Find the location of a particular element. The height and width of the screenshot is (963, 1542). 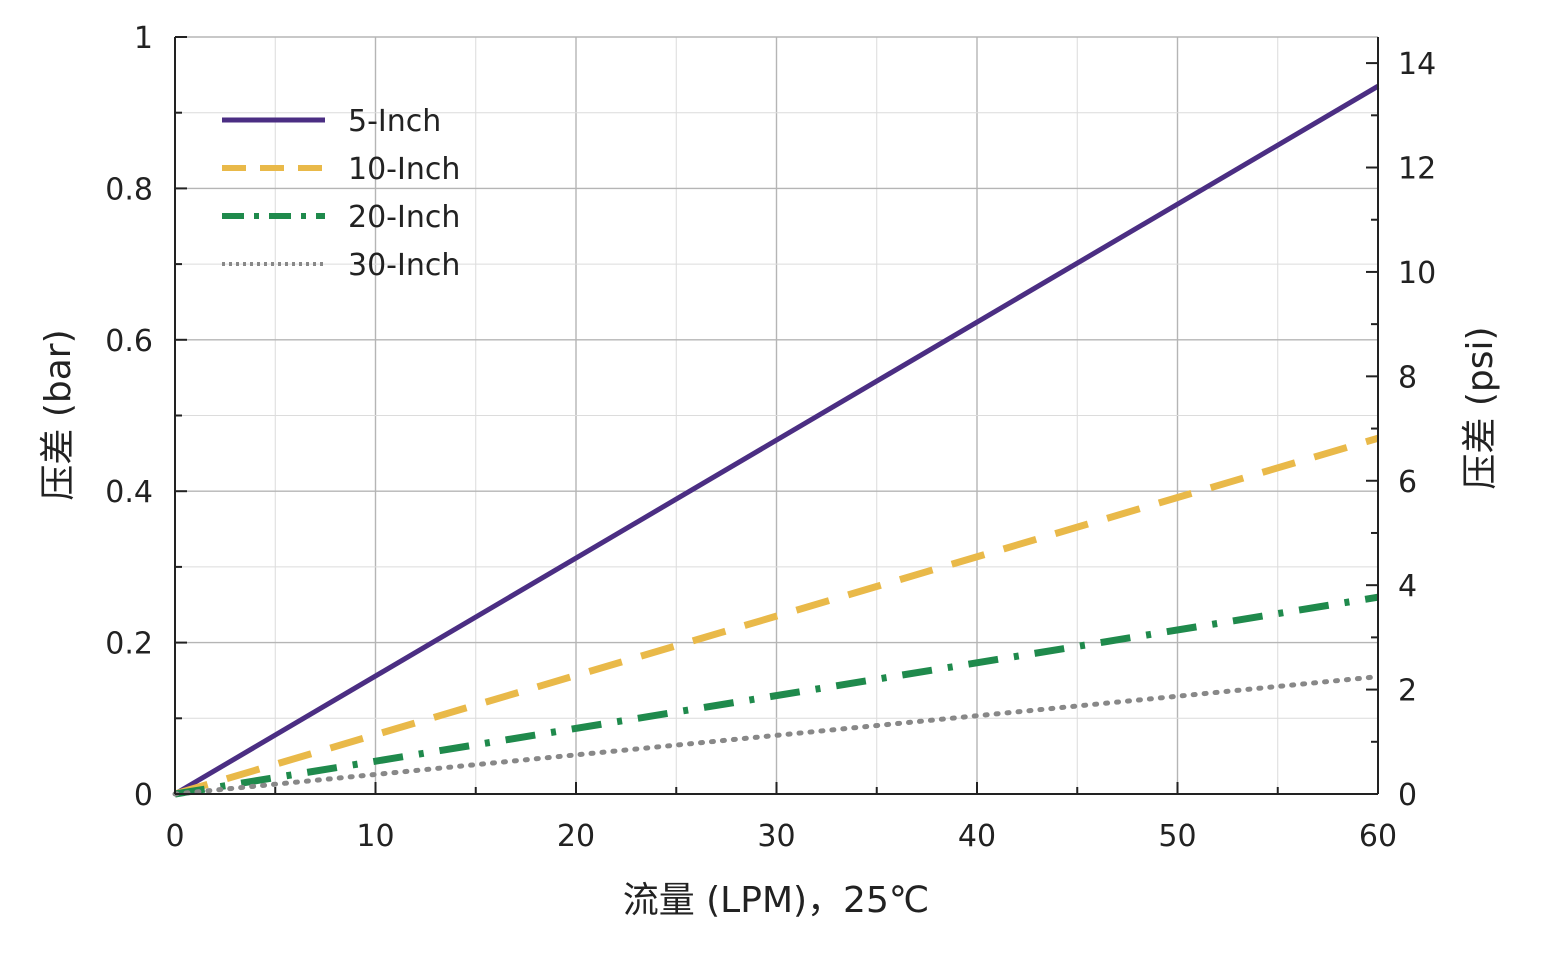

legend: 5-Inch 10-Inch 20-Inch 30-Inch is located at coordinates (341, 193).